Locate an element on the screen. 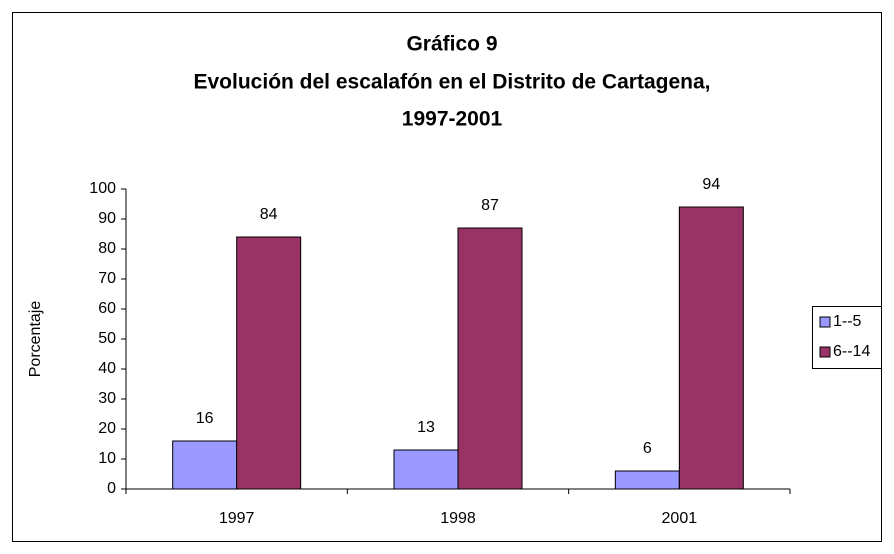 This screenshot has height=554, width=894. data-label: 6 is located at coordinates (647, 448).